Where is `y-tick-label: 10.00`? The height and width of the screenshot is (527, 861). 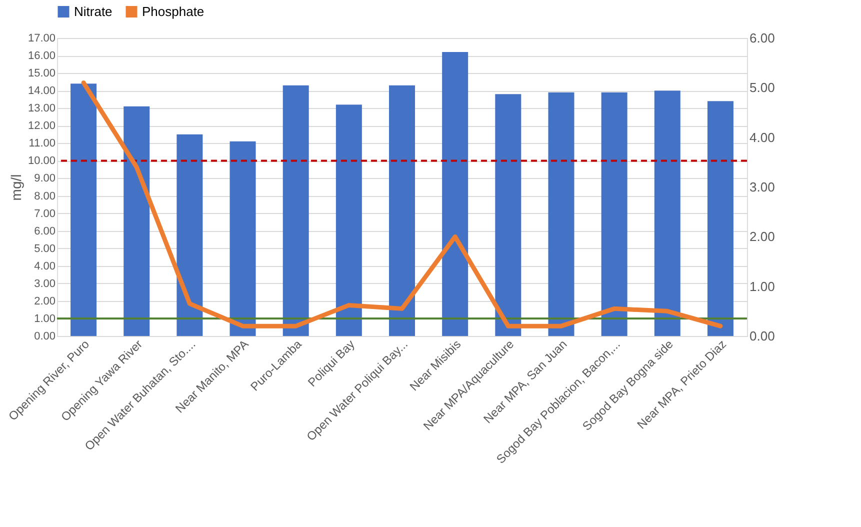
y-tick-label: 10.00 is located at coordinates (42, 161).